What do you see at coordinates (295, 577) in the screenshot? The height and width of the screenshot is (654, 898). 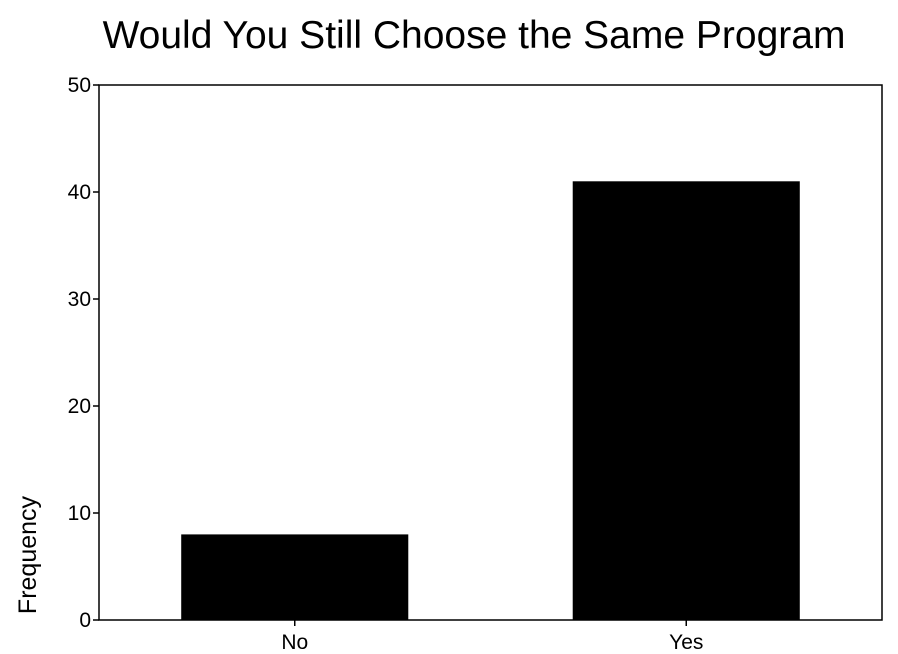 I see `bar-no` at bounding box center [295, 577].